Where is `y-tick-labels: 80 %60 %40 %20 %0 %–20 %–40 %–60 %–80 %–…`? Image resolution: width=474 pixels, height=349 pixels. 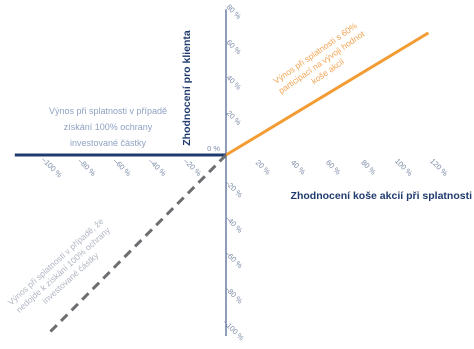 y-tick-labels: 80 %60 %40 %20 %0 %–20 %–40 %–60 %–80 %–… is located at coordinates (226, 172).